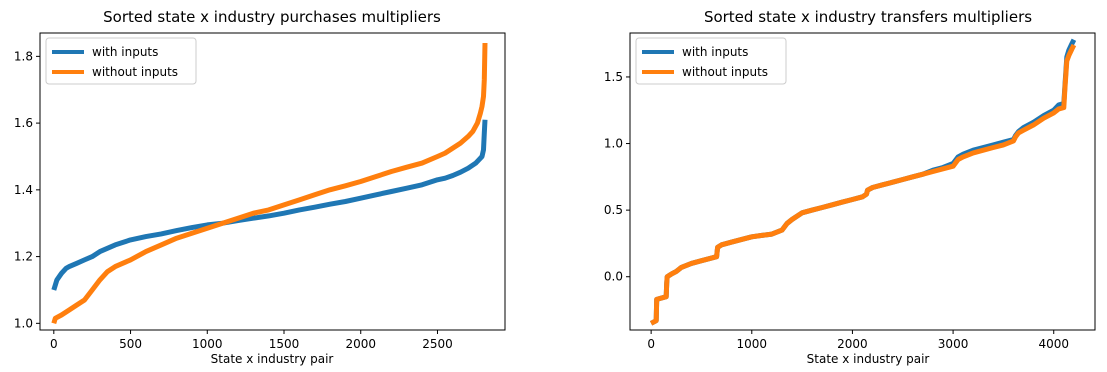 This screenshot has height=372, width=1107. What do you see at coordinates (613, 210) in the screenshot?
I see `y-tick-label: 0.5` at bounding box center [613, 210].